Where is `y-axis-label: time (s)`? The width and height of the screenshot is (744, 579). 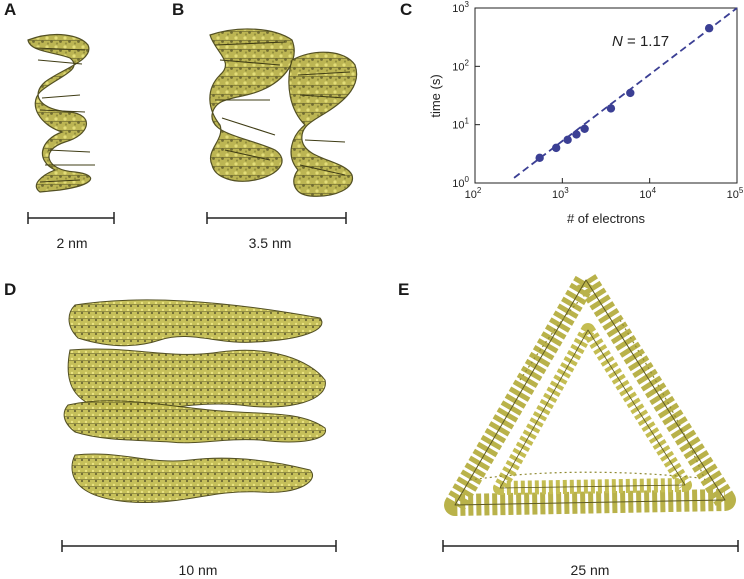 y-axis-label: time (s) is located at coordinates (435, 95).